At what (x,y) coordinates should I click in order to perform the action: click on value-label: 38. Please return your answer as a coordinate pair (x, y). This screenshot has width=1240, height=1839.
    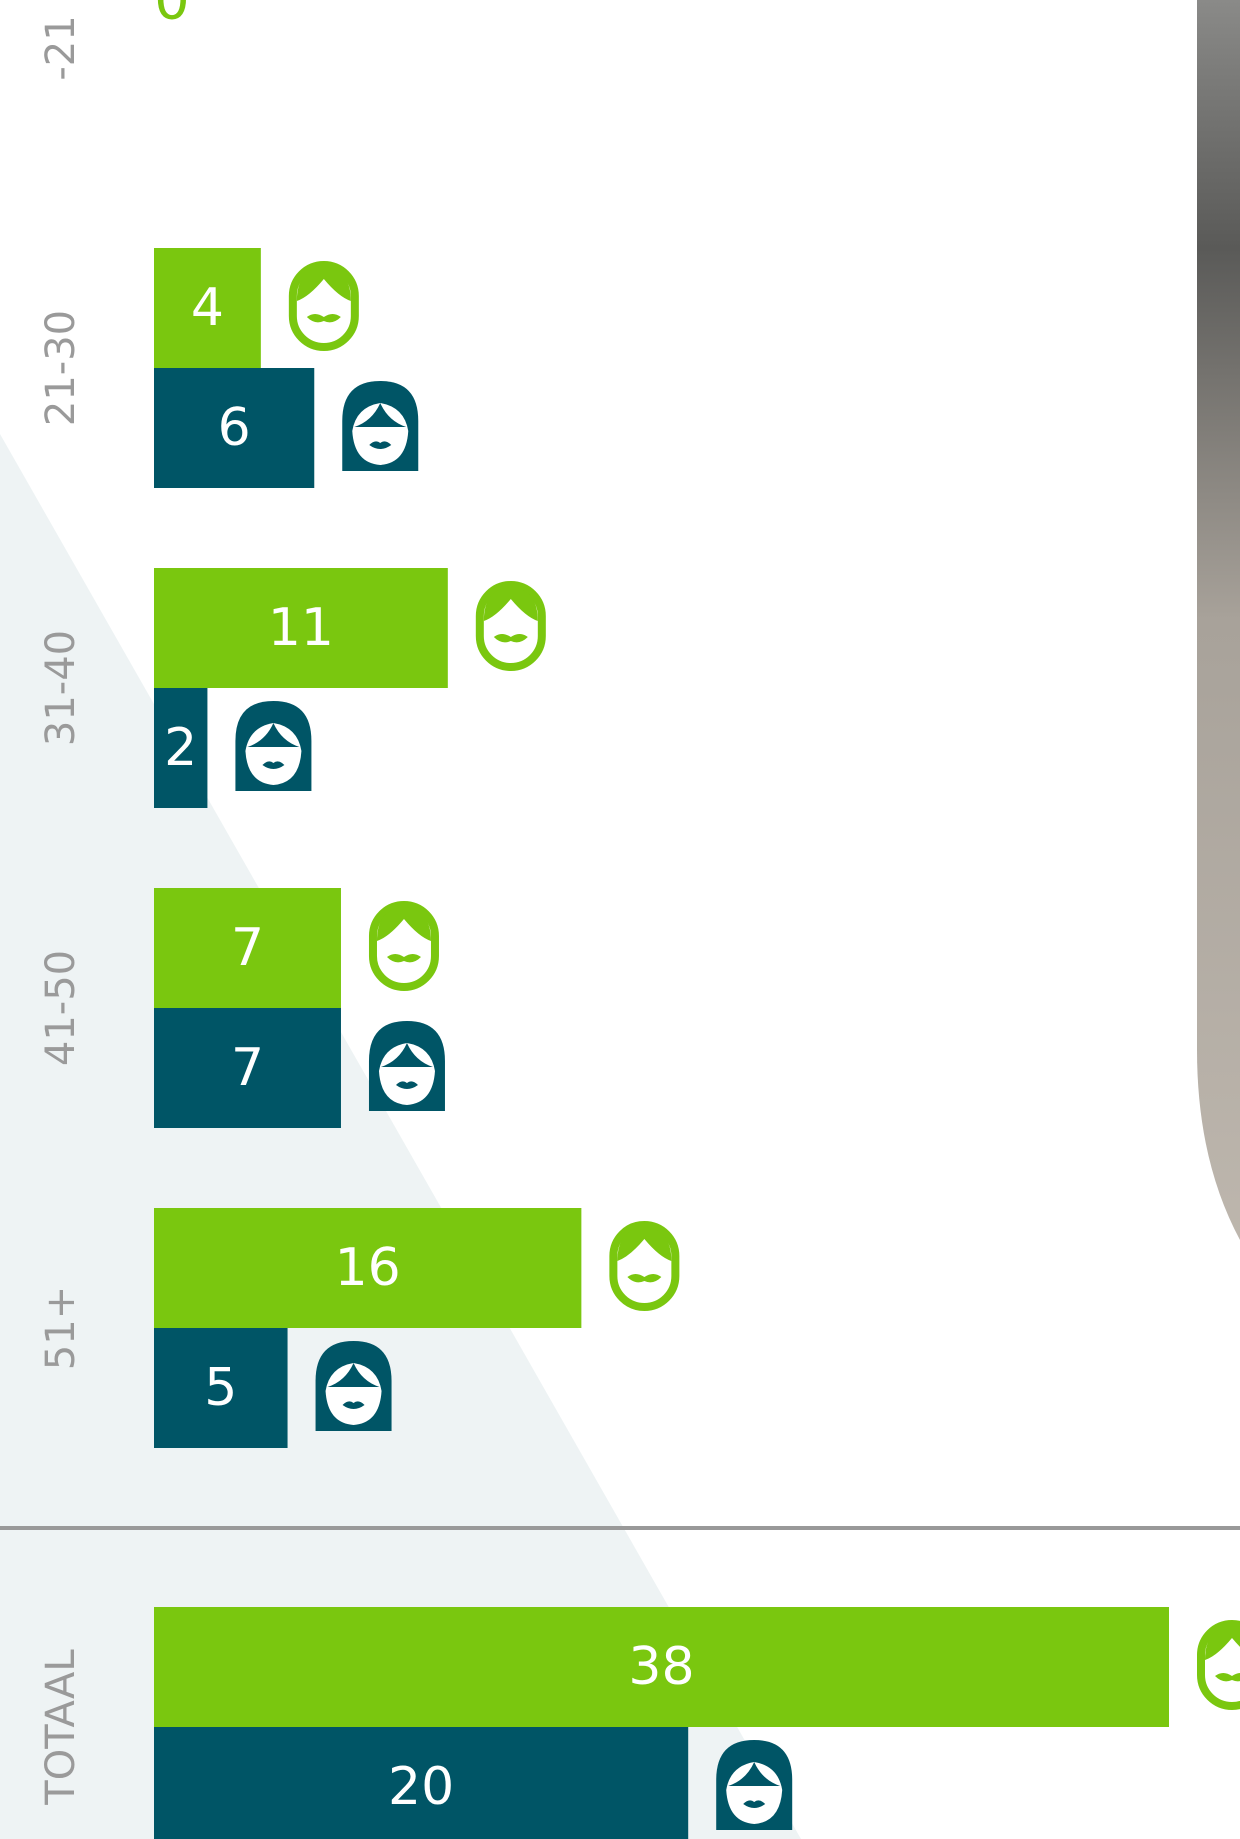
    Looking at the image, I should click on (661, 1667).